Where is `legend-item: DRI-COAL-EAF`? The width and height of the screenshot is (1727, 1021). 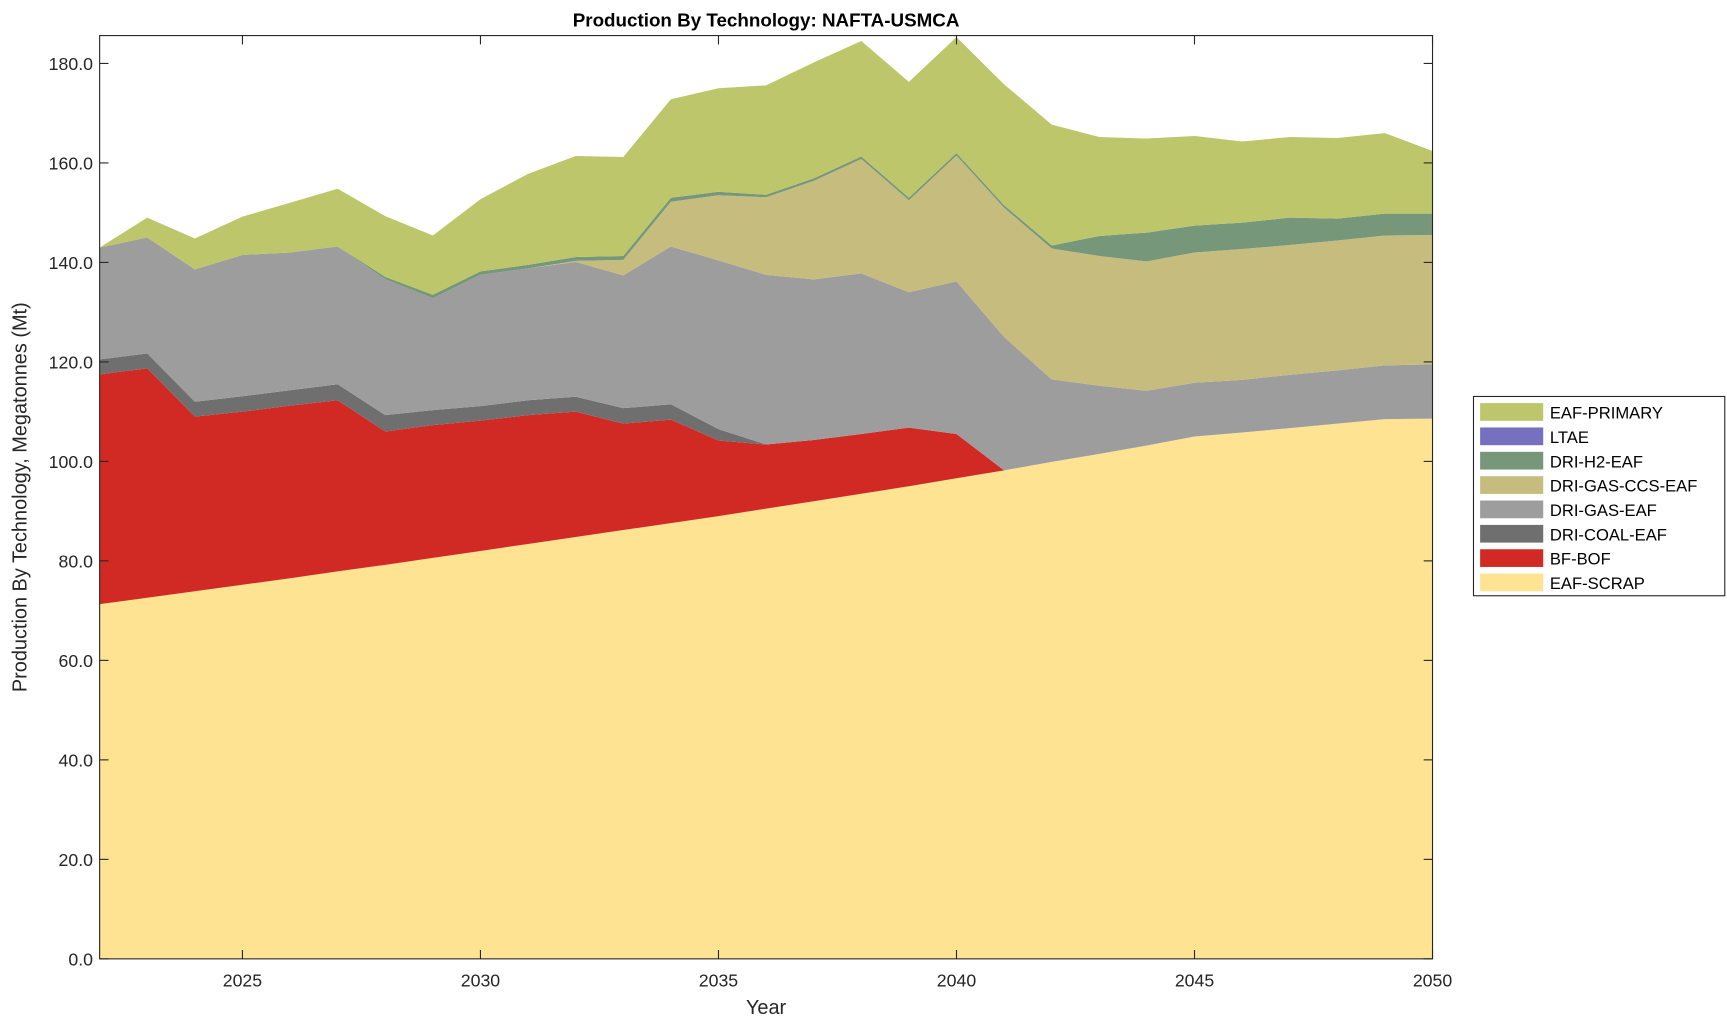
legend-item: DRI-COAL-EAF is located at coordinates (1573, 534).